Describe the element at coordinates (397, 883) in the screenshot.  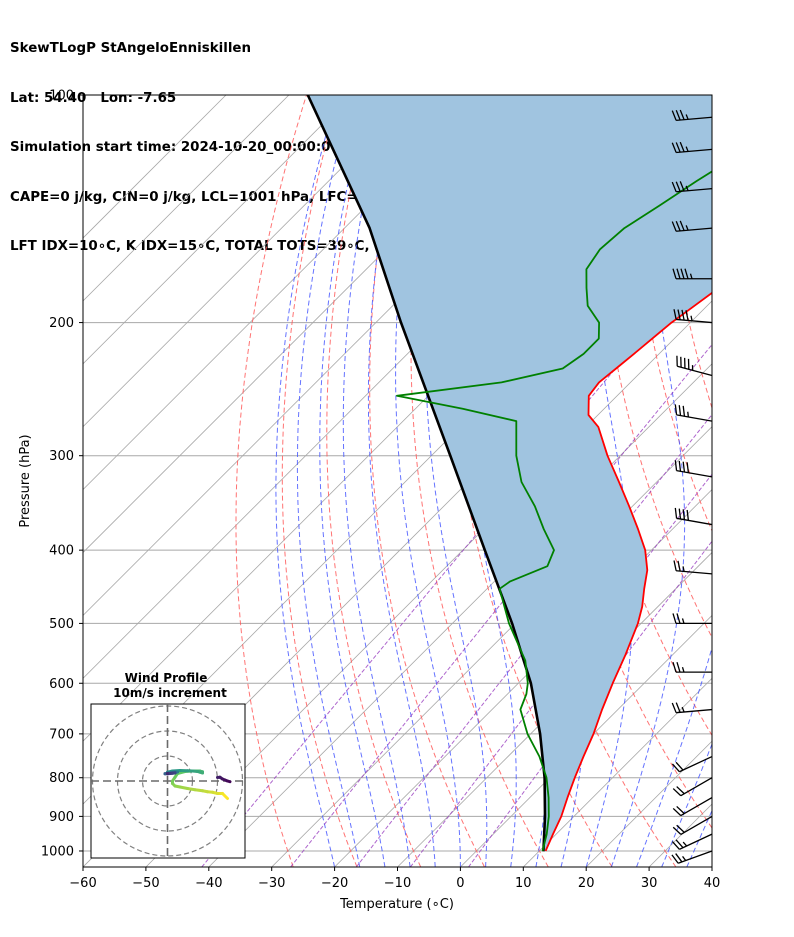
I see `x-tick-label: −10` at that location.